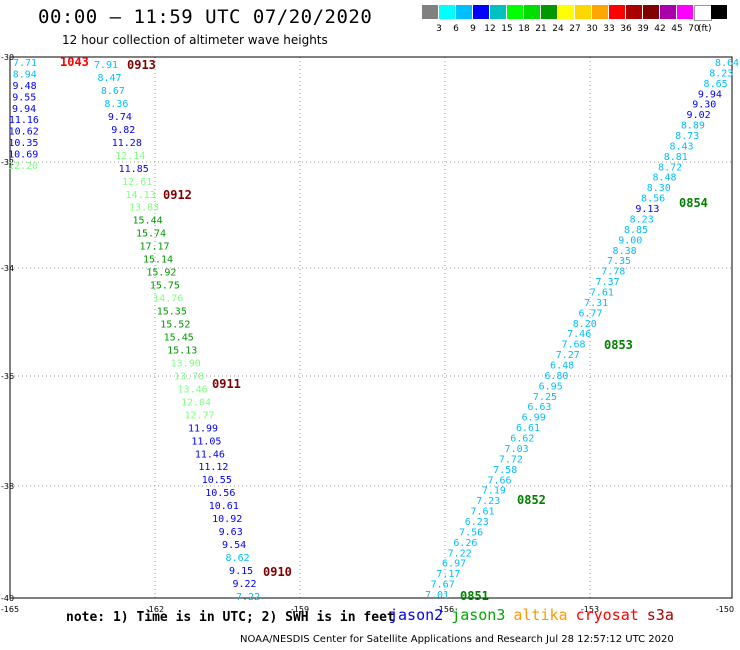 This screenshot has height=650, width=740. Describe the element at coordinates (488, 501) in the screenshot. I see `wave-height-value: 7.23` at that location.